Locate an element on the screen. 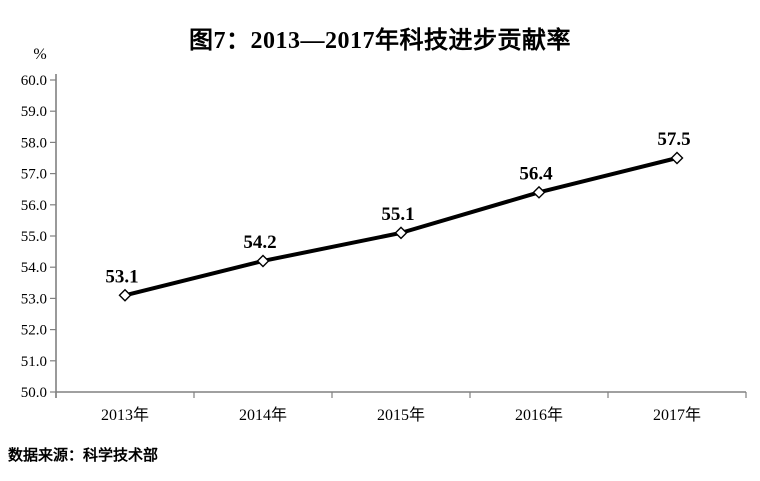  chart-title: 图7：2013—2017年科技进步贡献率 is located at coordinates (380, 41).